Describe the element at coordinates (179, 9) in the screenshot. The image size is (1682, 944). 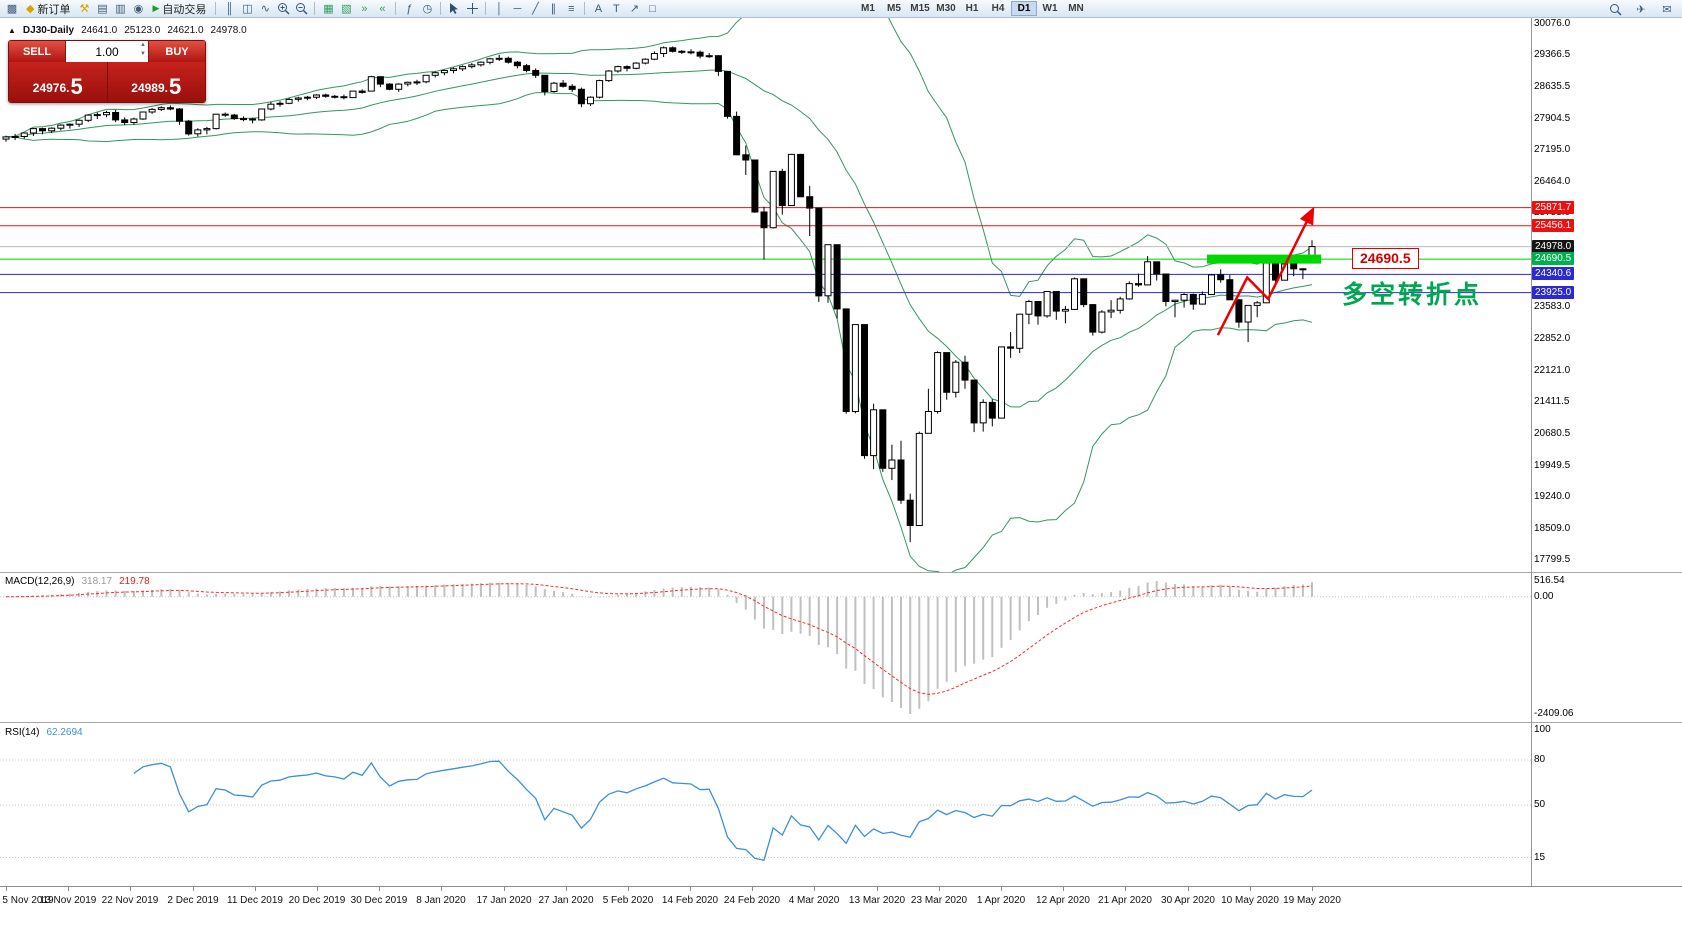
I see `autotrading-button: ▶ 自动交易` at that location.